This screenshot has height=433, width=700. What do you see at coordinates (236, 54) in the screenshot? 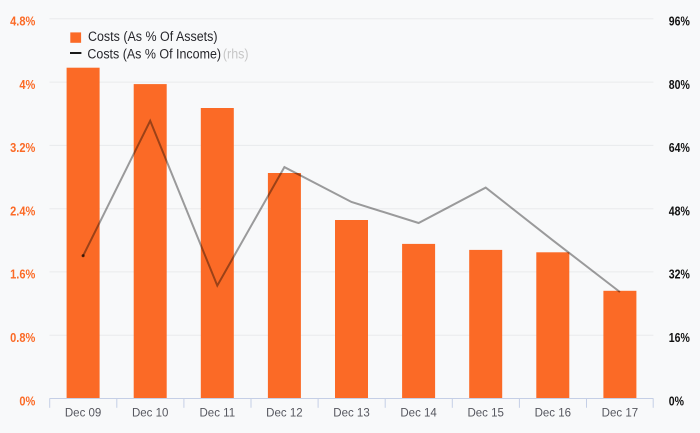
I see `svg-text: (rhs)` at bounding box center [236, 54].